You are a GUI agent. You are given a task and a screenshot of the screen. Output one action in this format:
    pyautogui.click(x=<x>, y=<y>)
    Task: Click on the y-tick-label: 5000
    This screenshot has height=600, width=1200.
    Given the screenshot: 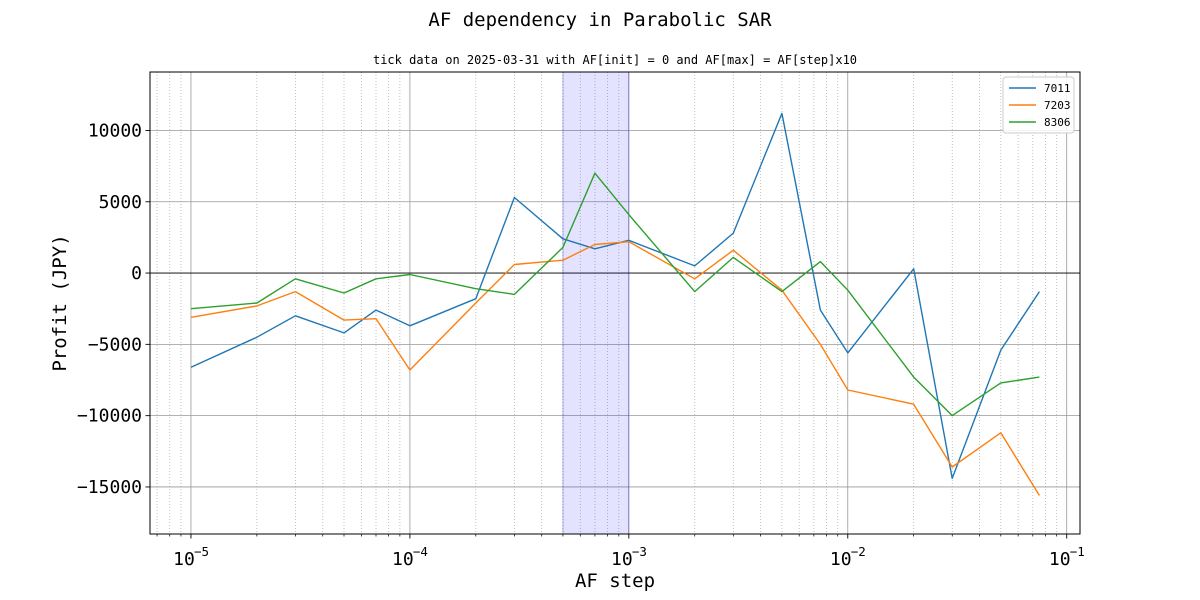 What is the action you would take?
    pyautogui.click(x=120, y=202)
    